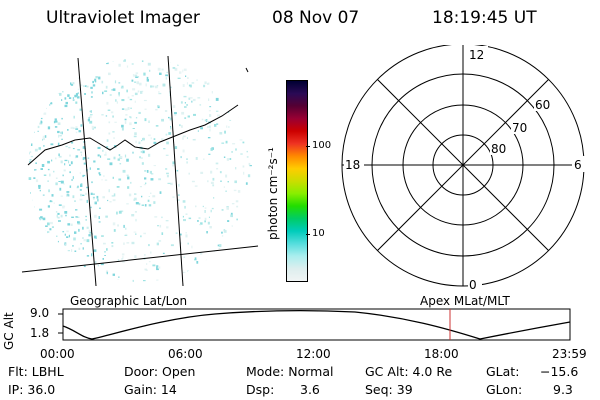  What do you see at coordinates (569, 354) in the screenshot?
I see `altitude-xtick-2359: 23:59` at bounding box center [569, 354].